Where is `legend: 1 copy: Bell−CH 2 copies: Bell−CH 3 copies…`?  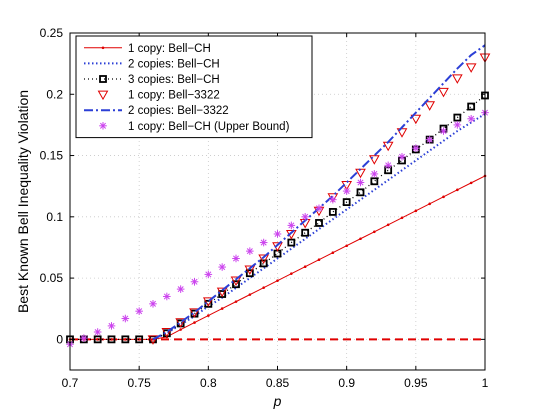 legend: 1 copy: Bell−CH 2 copies: Bell−CH 3 copies… is located at coordinates (194, 87).